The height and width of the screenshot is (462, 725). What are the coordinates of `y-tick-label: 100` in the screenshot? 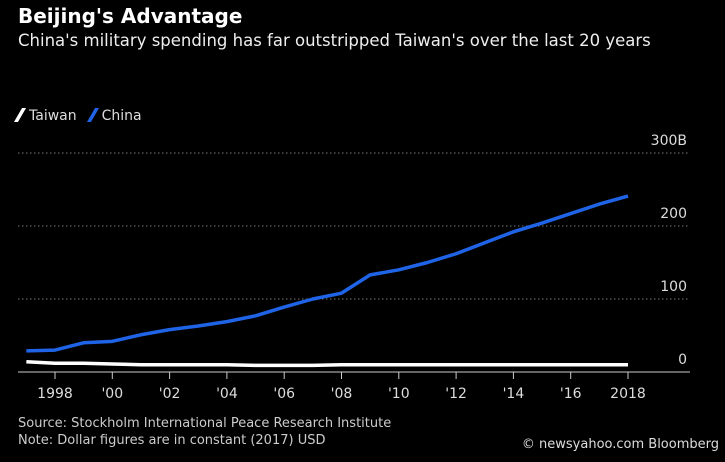 It's located at (673, 287).